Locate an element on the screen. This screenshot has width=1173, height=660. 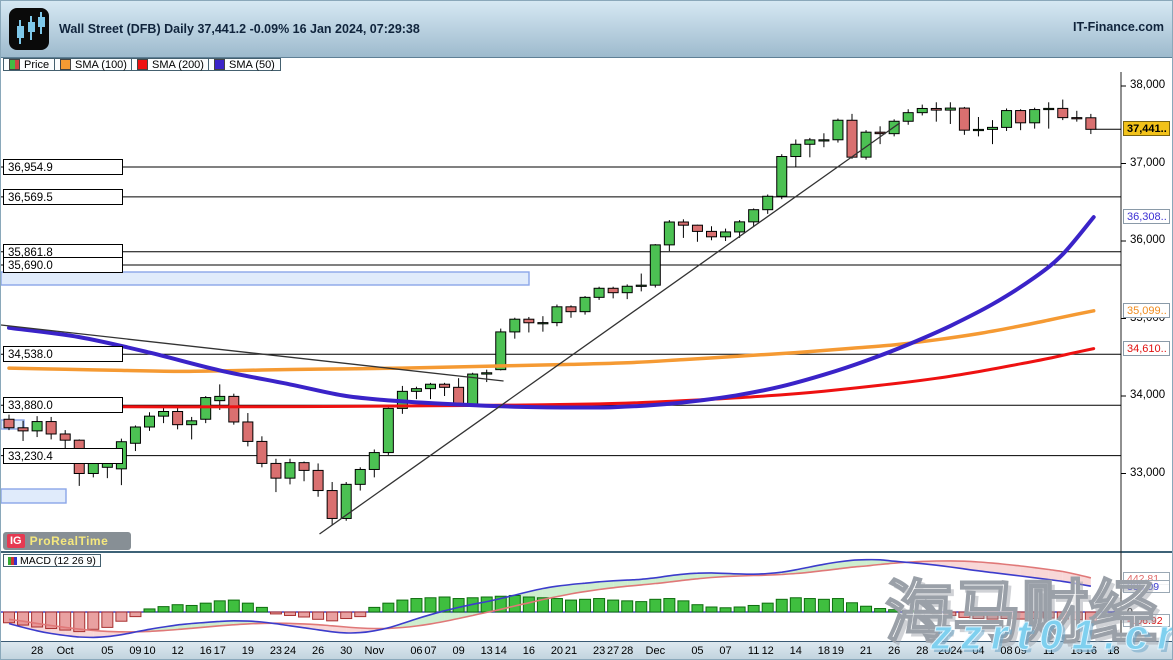
tab-price: Price is located at coordinates (29, 64).